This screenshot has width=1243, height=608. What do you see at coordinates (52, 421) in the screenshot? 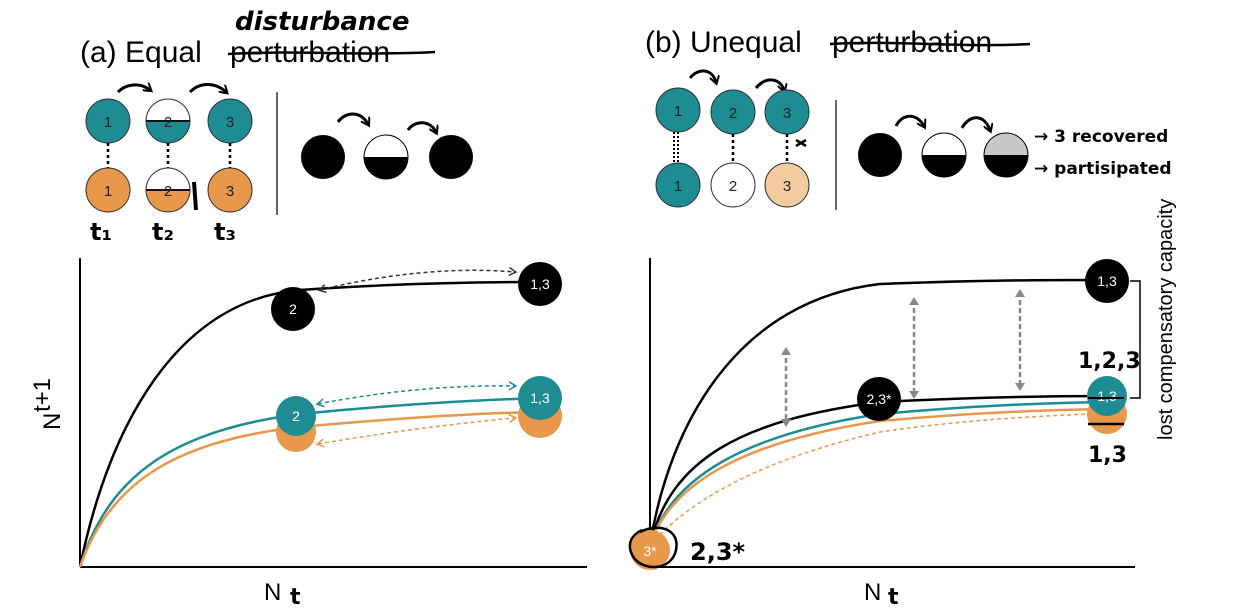
I see `y-axis-label-text: N` at bounding box center [52, 421].